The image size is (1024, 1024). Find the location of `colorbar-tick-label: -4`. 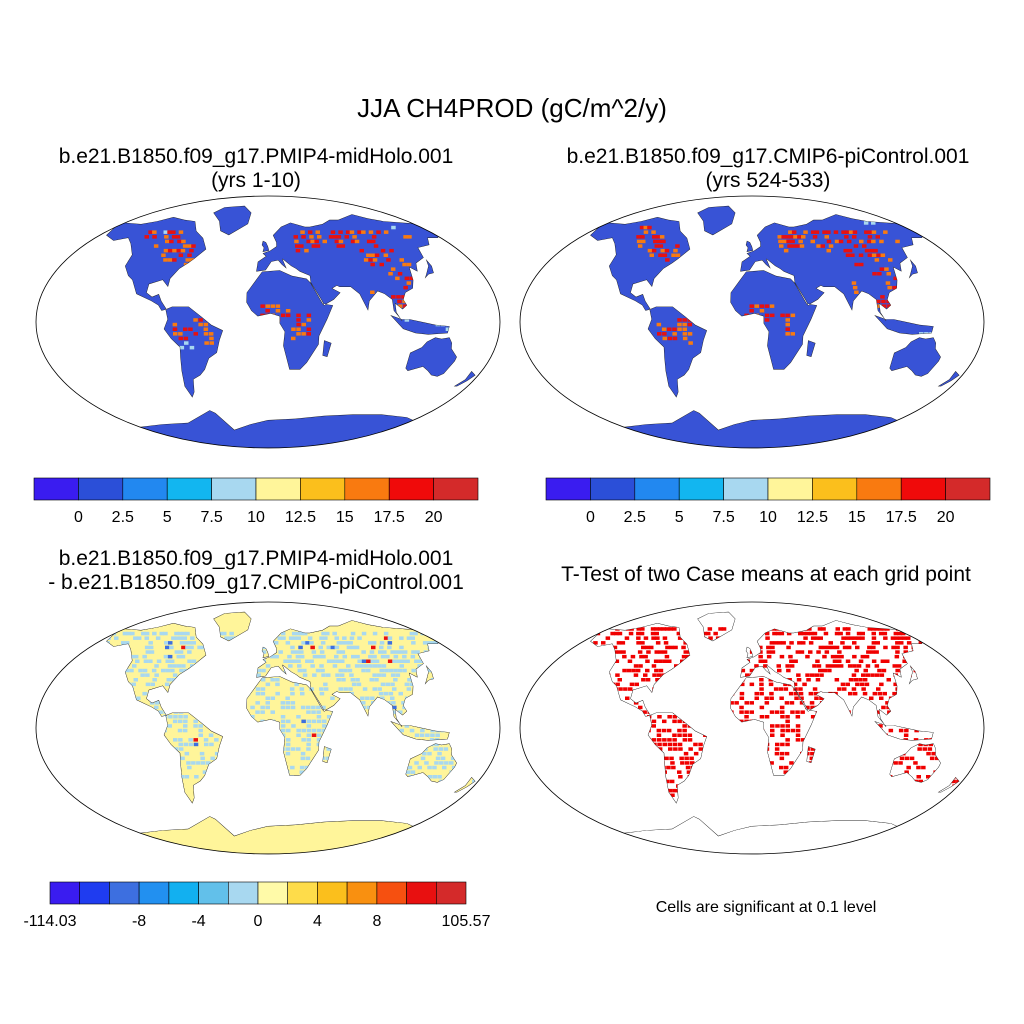

colorbar-tick-label: -4 is located at coordinates (198, 921).